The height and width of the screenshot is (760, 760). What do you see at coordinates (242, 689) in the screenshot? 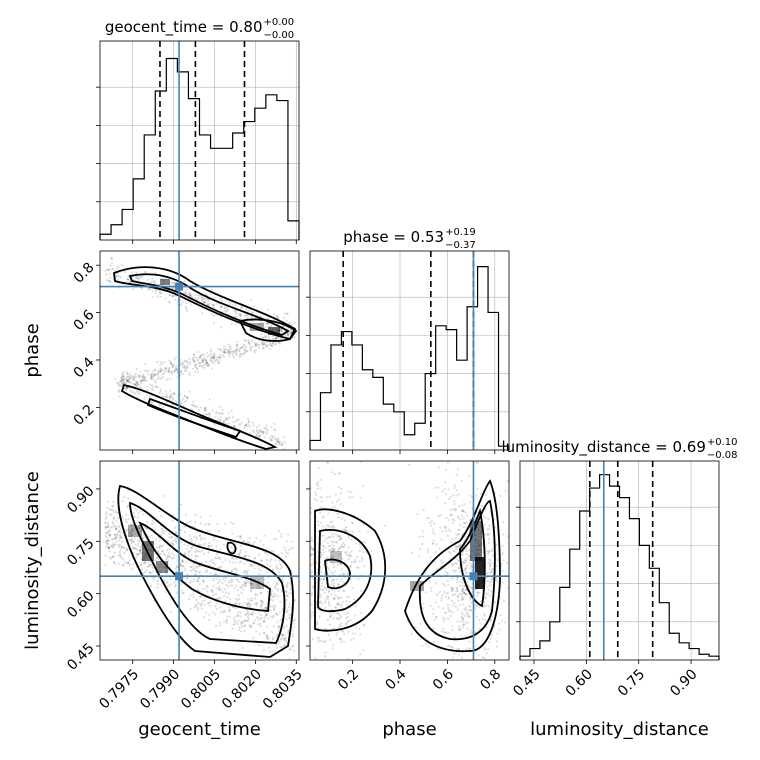
I see `tick-label-x-geocent_time: 0.8020` at bounding box center [242, 689].